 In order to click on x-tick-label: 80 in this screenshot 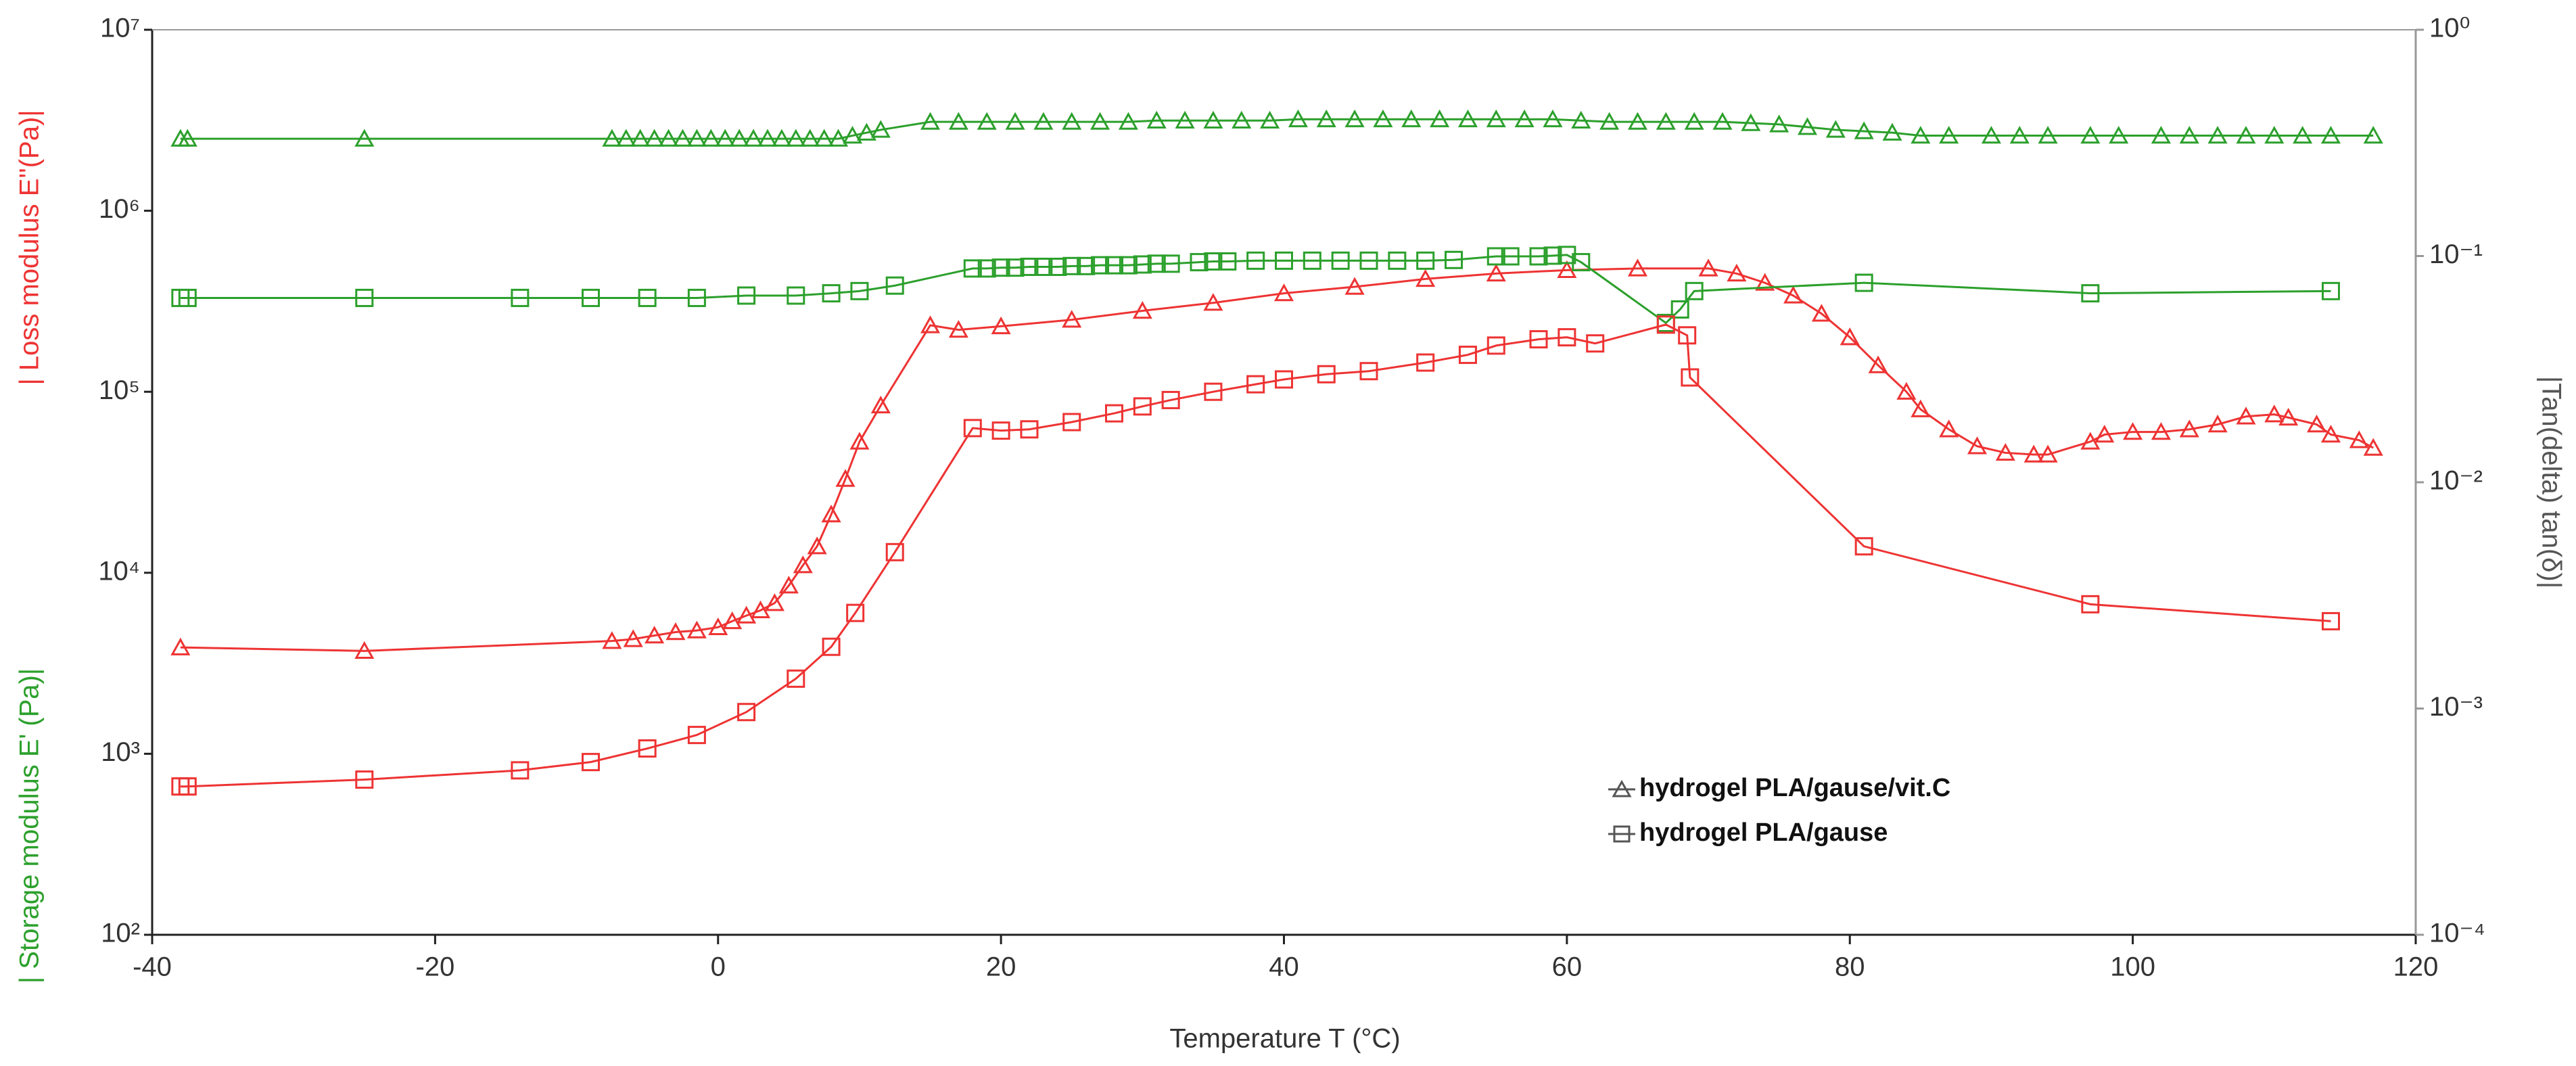, I will do `click(1850, 967)`.